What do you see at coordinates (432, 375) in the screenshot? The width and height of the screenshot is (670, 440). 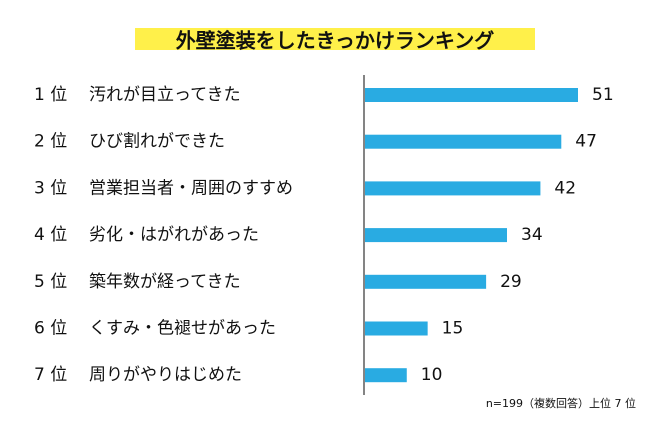 I see `value-label: 10` at bounding box center [432, 375].